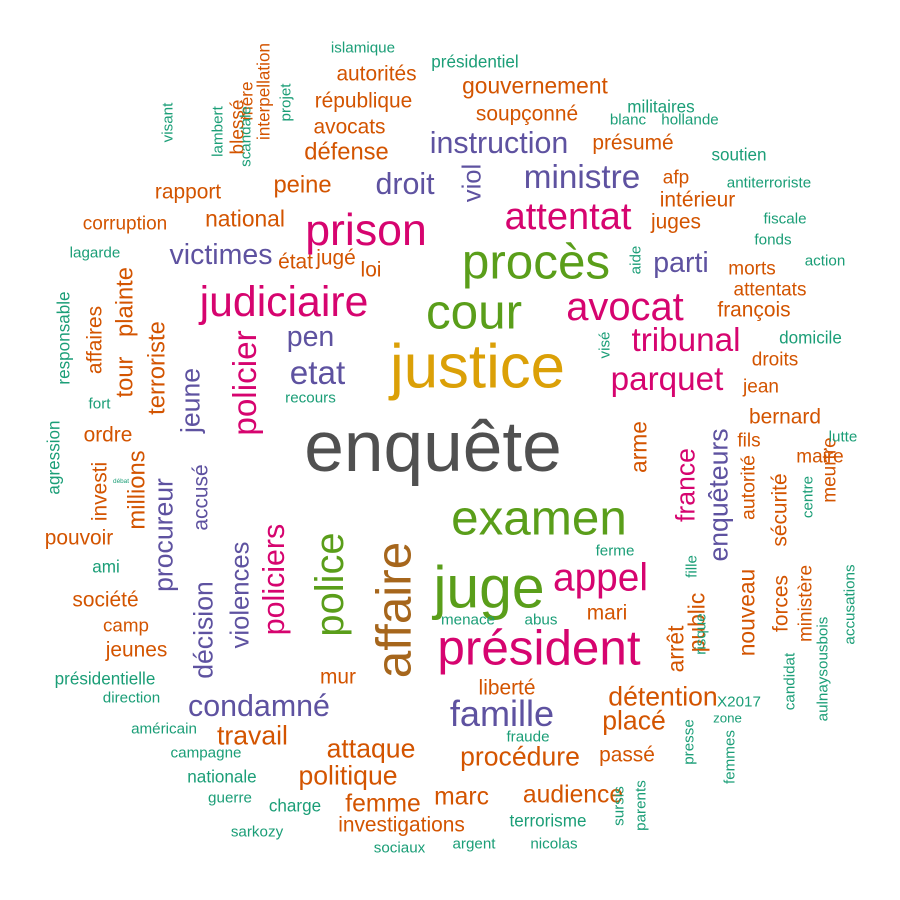 The image size is (900, 900). Describe the element at coordinates (363, 48) in the screenshot. I see `word-97: islamique` at that location.